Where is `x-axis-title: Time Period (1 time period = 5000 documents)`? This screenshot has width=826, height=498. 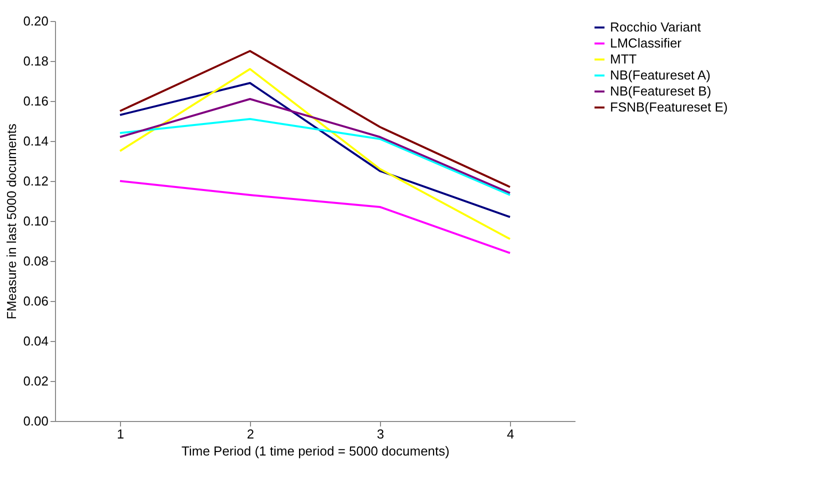
x-axis-title: Time Period (1 time period = 5000 documents) is located at coordinates (316, 451).